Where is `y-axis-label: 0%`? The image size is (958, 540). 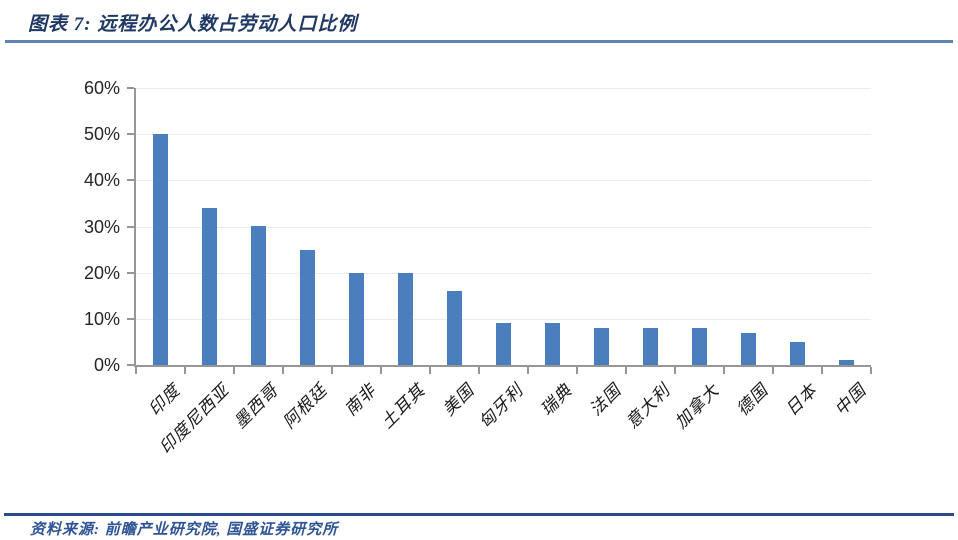
y-axis-label: 0% is located at coordinates (106, 365).